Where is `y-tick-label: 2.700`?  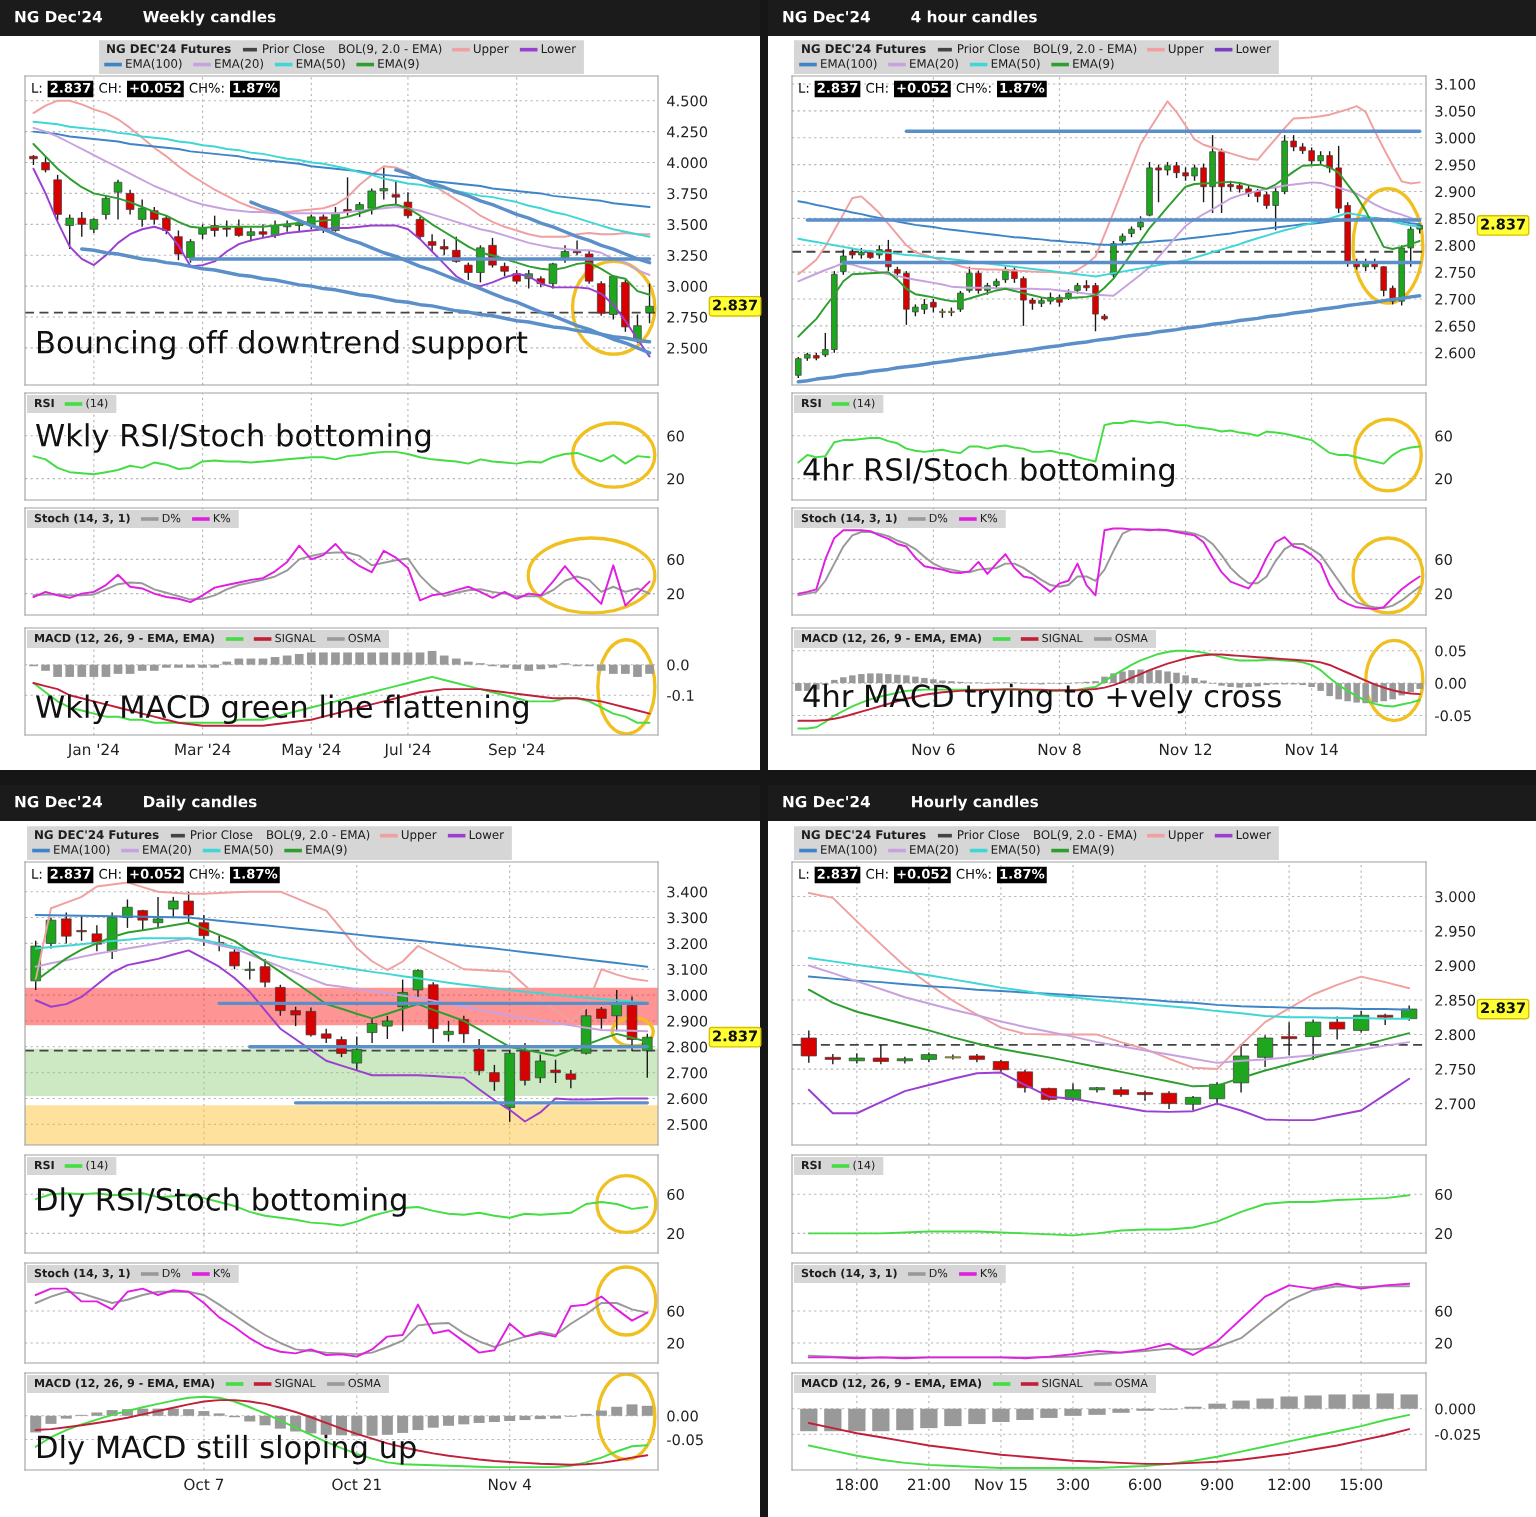 y-tick-label: 2.700 is located at coordinates (1455, 1104).